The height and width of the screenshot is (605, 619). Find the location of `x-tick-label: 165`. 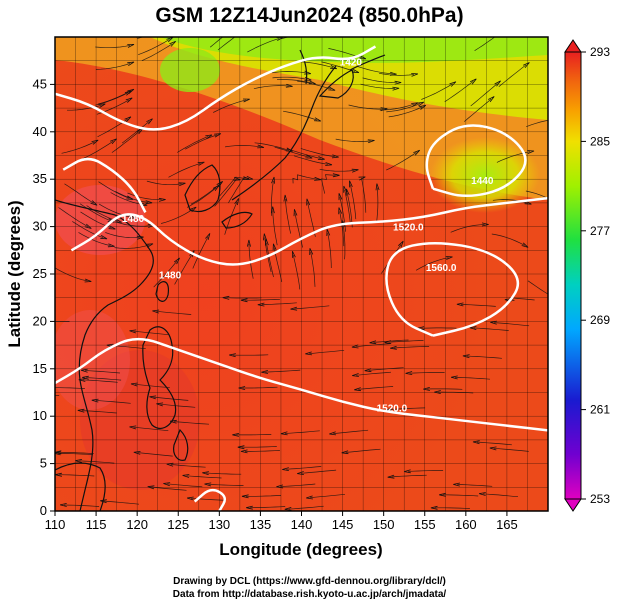

x-tick-label: 165 is located at coordinates (507, 524).